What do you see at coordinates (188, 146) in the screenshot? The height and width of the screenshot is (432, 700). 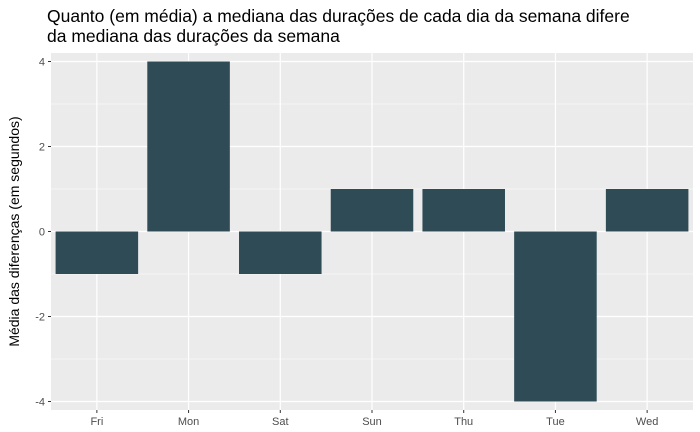 I see `bar-mon` at bounding box center [188, 146].